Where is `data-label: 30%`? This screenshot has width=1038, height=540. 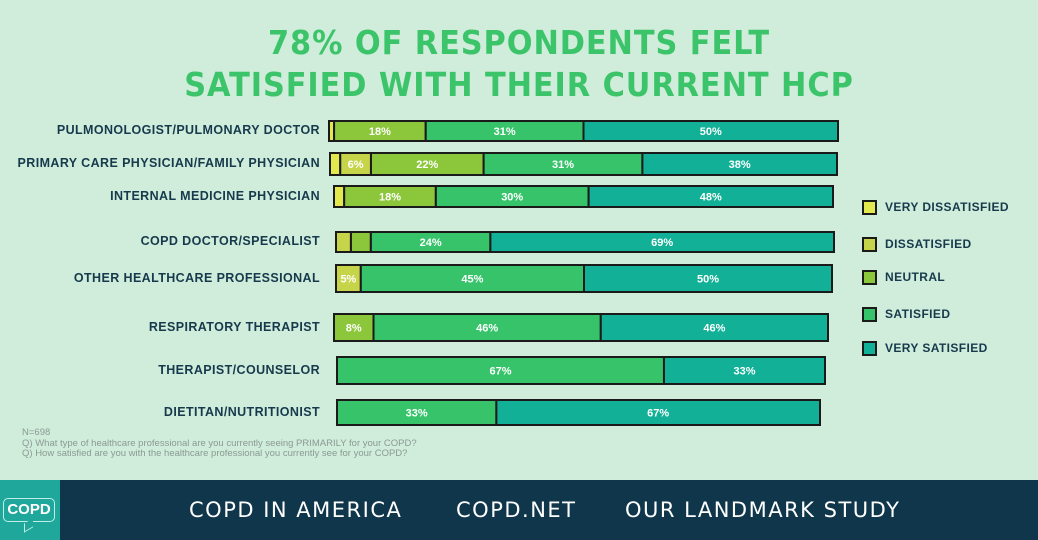
data-label: 30% is located at coordinates (512, 198).